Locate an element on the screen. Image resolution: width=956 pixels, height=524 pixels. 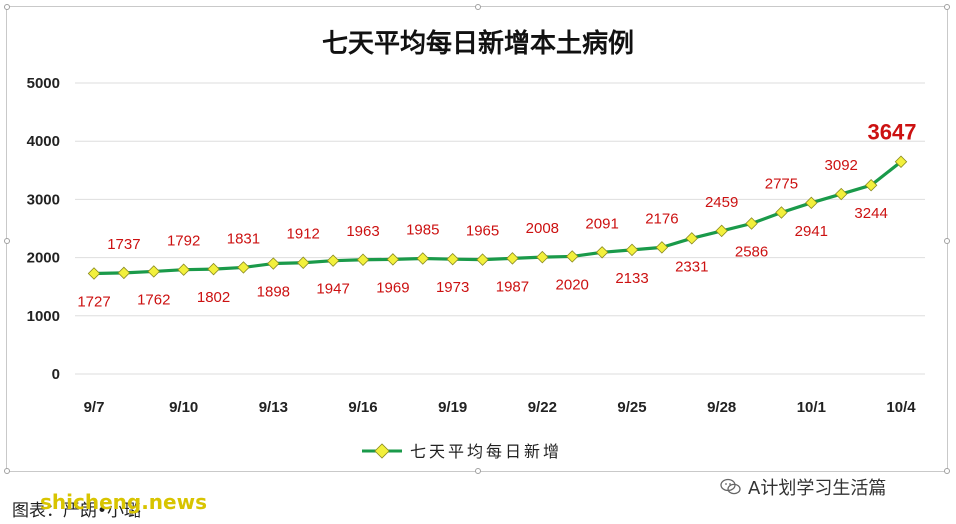
wechat-account-name: A计划学习生活篇 is located at coordinates (817, 488).